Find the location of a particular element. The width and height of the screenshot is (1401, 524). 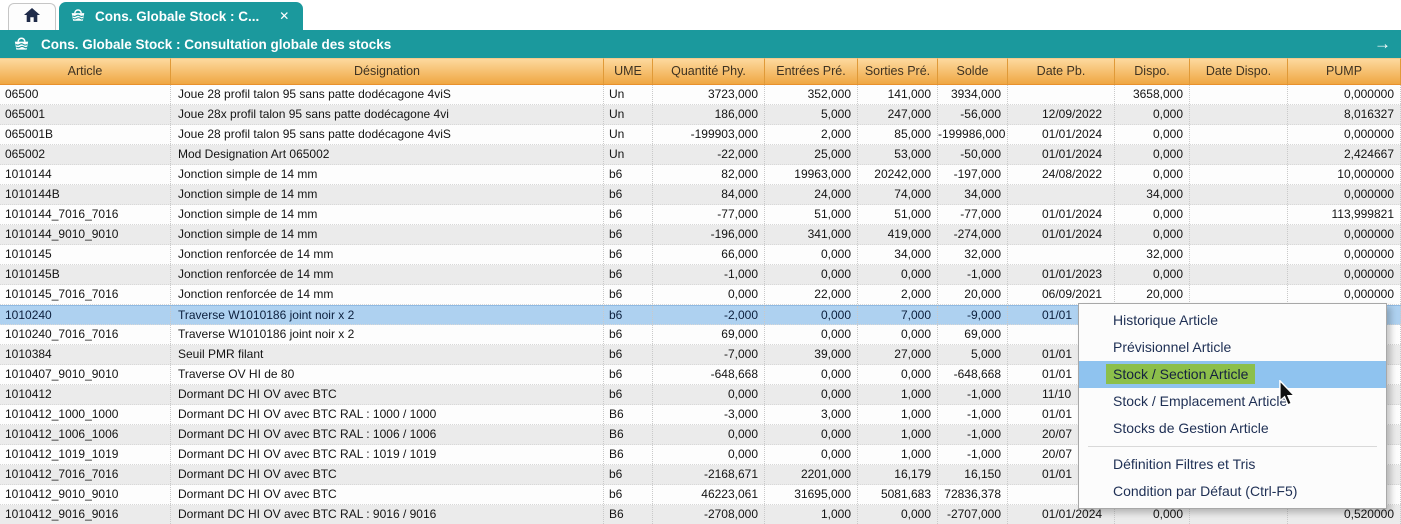

cell-sorties: 20242,000 is located at coordinates (898, 174).